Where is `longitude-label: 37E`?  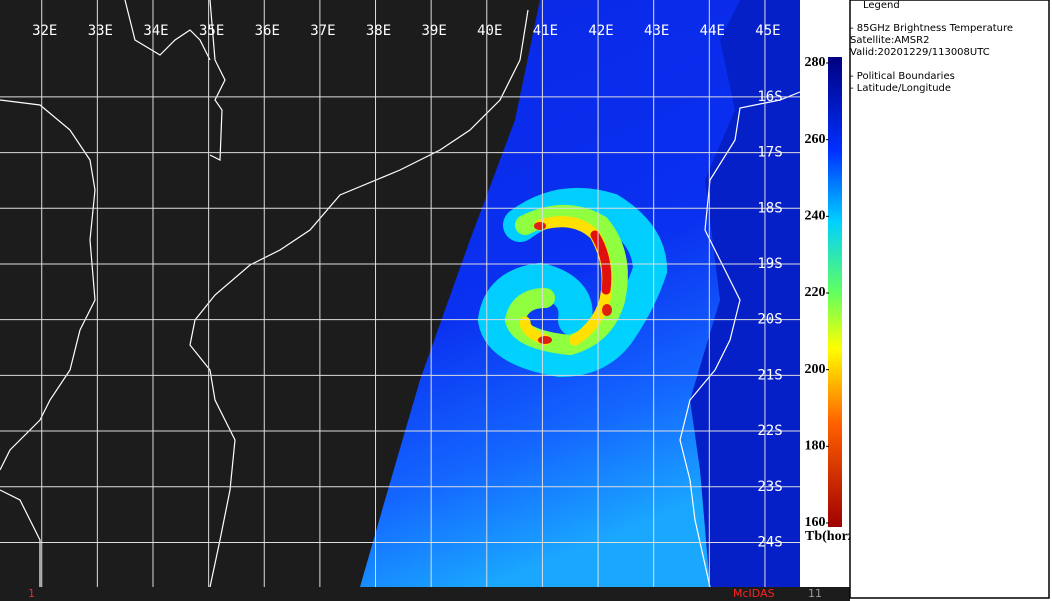 longitude-label: 37E is located at coordinates (322, 31).